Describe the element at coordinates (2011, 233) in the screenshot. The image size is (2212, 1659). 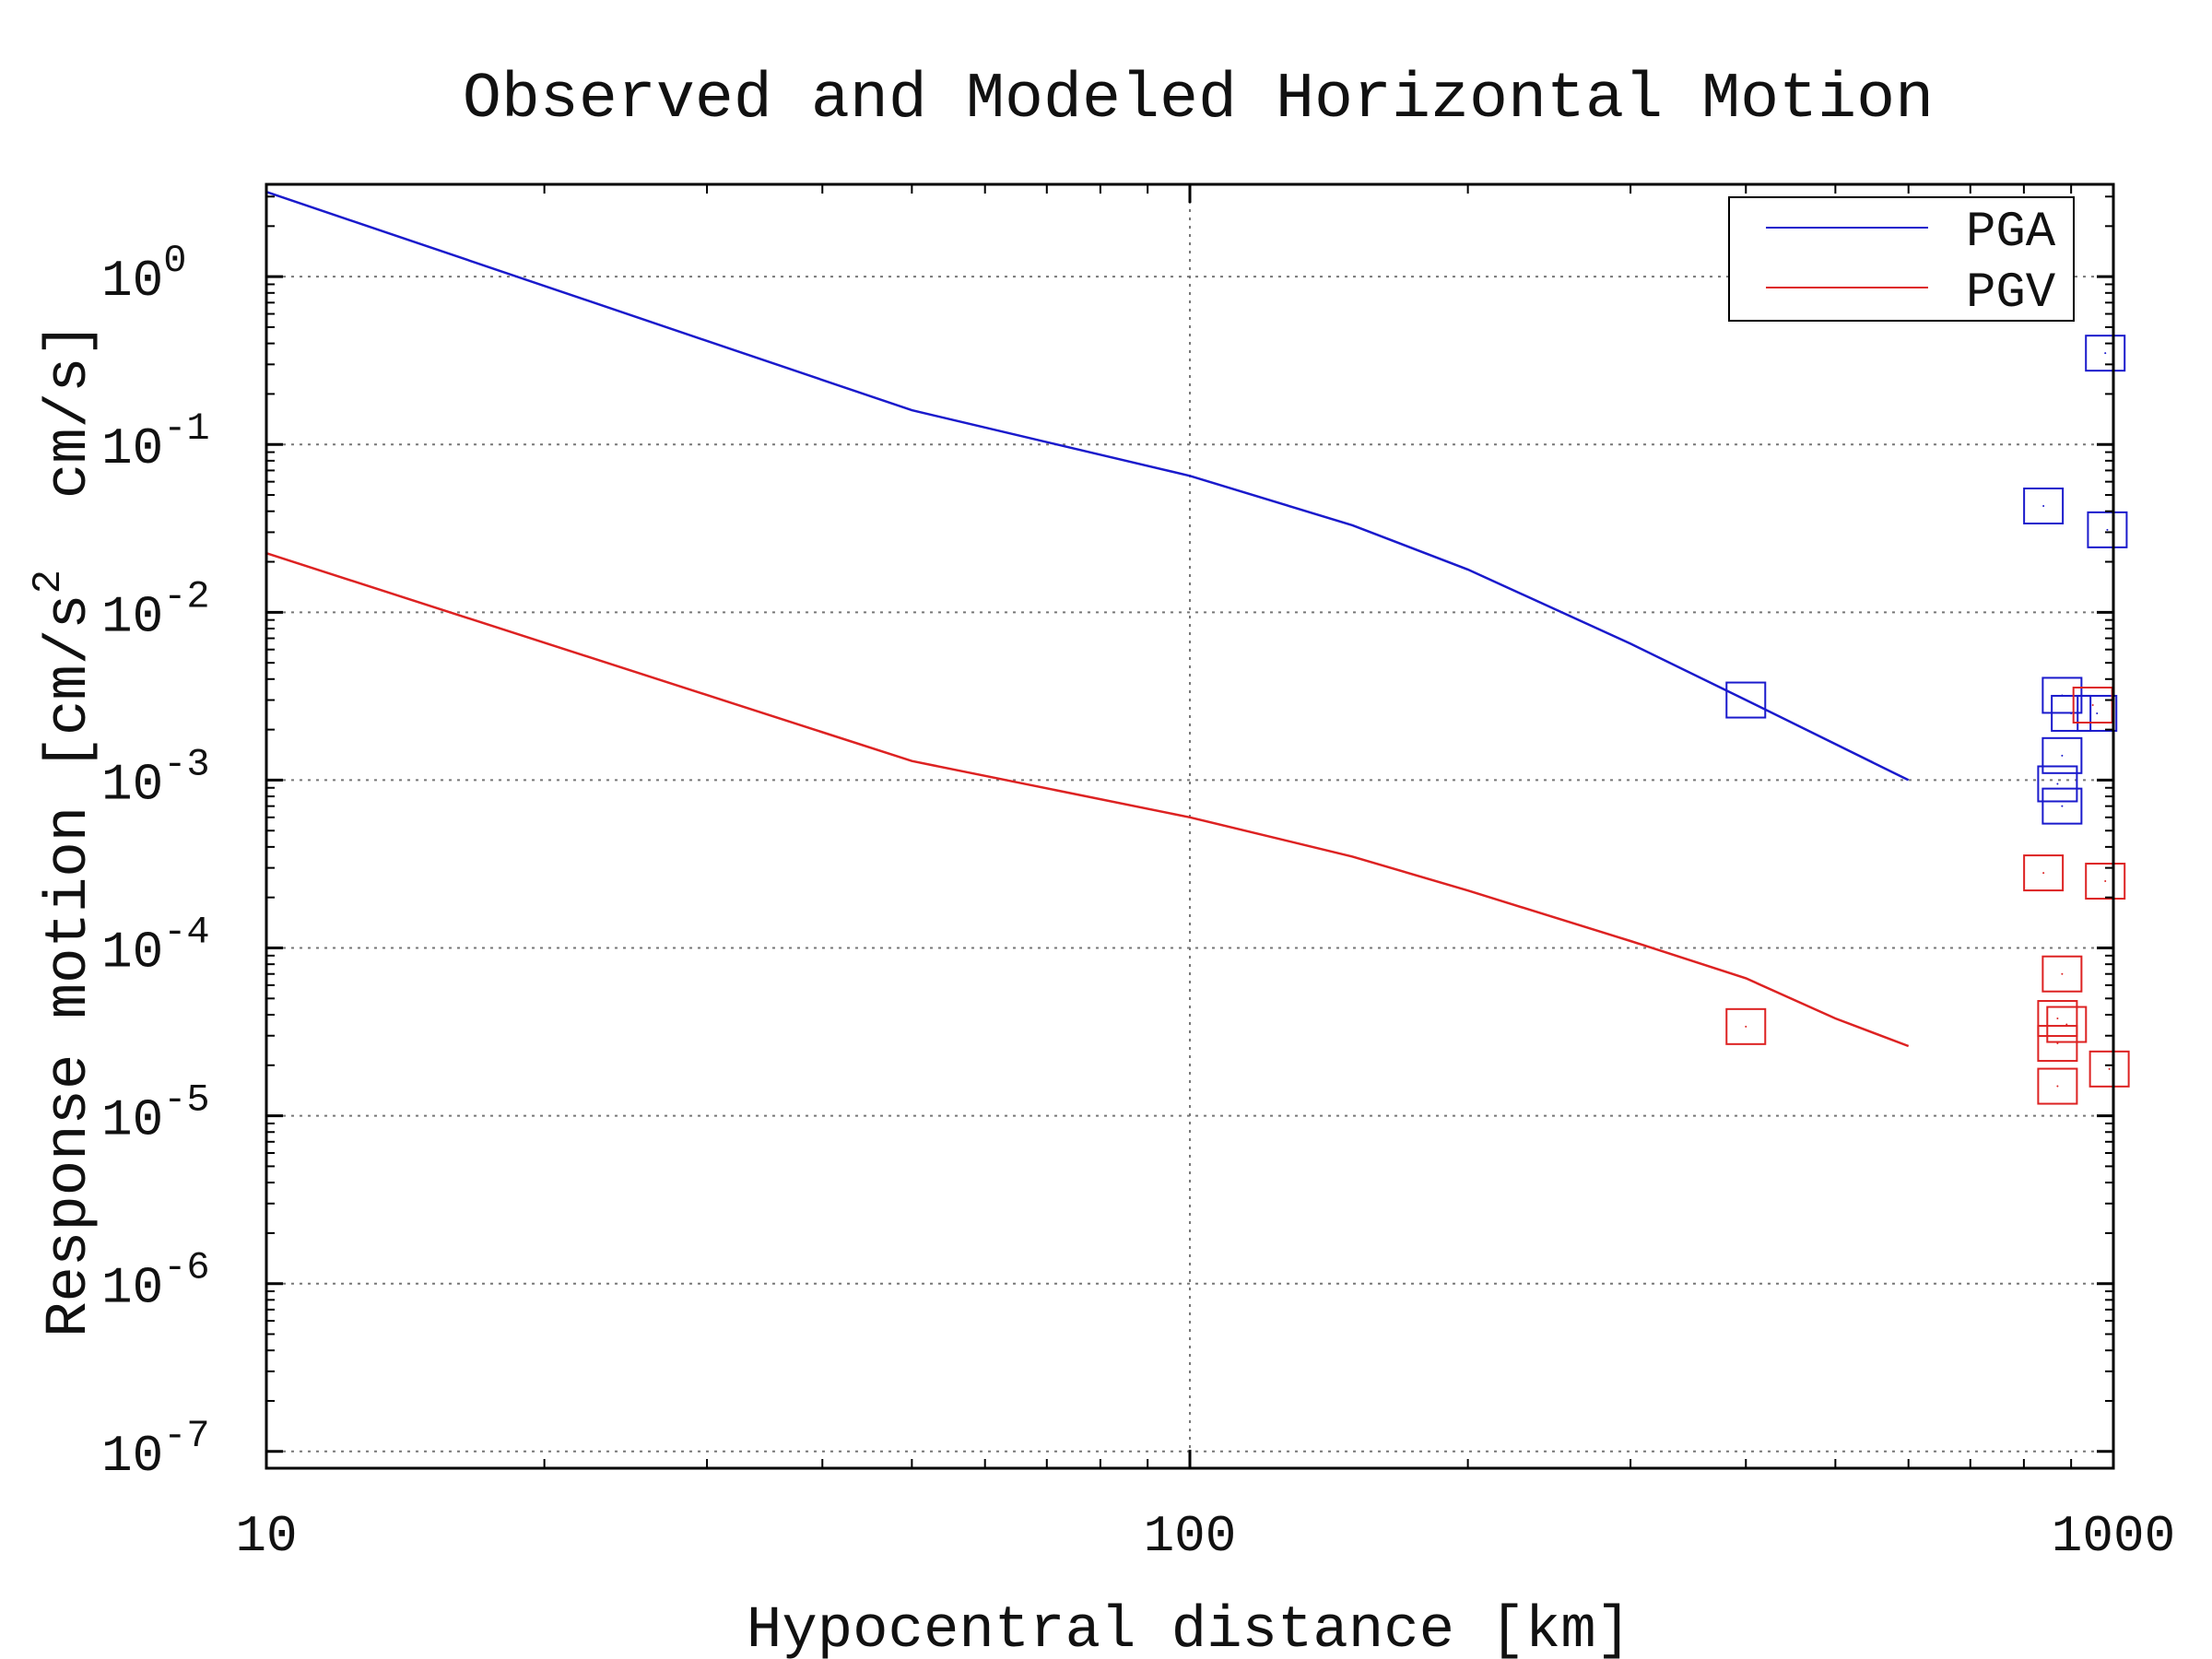
I see `legend-label-pga: PGA` at that location.